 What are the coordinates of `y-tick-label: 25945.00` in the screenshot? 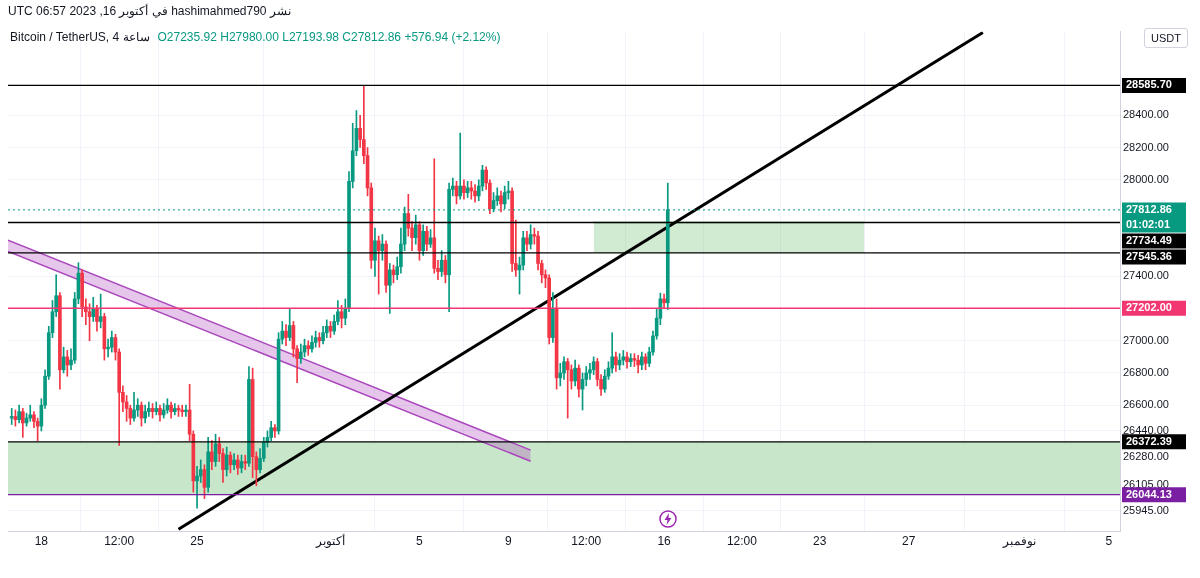 It's located at (1146, 509).